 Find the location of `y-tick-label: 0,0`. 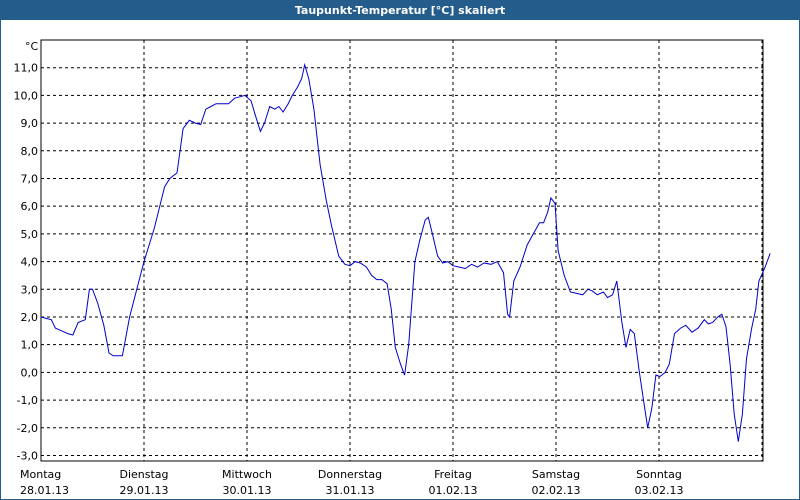

y-tick-label: 0,0 is located at coordinates (30, 372).